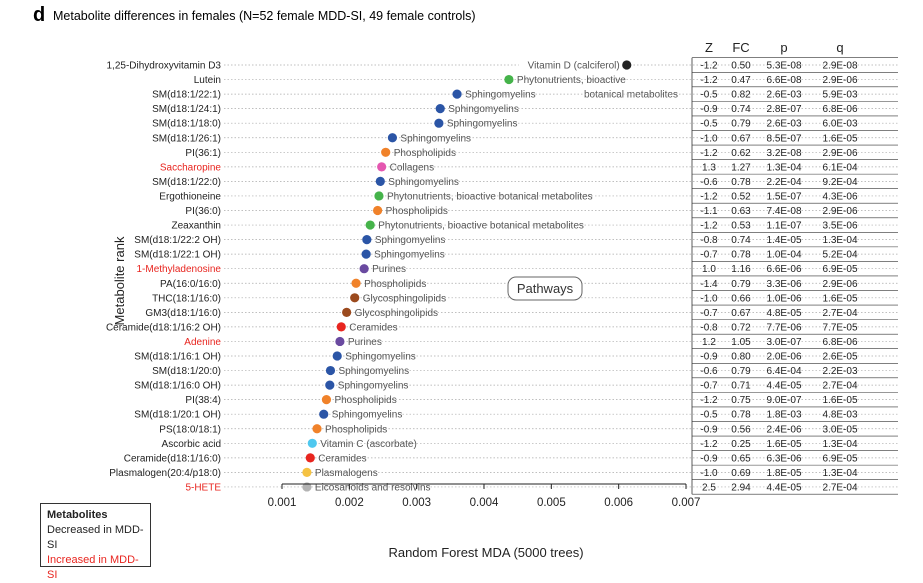  Describe the element at coordinates (686, 503) in the screenshot. I see `x-tick-label: 0.007` at that location.